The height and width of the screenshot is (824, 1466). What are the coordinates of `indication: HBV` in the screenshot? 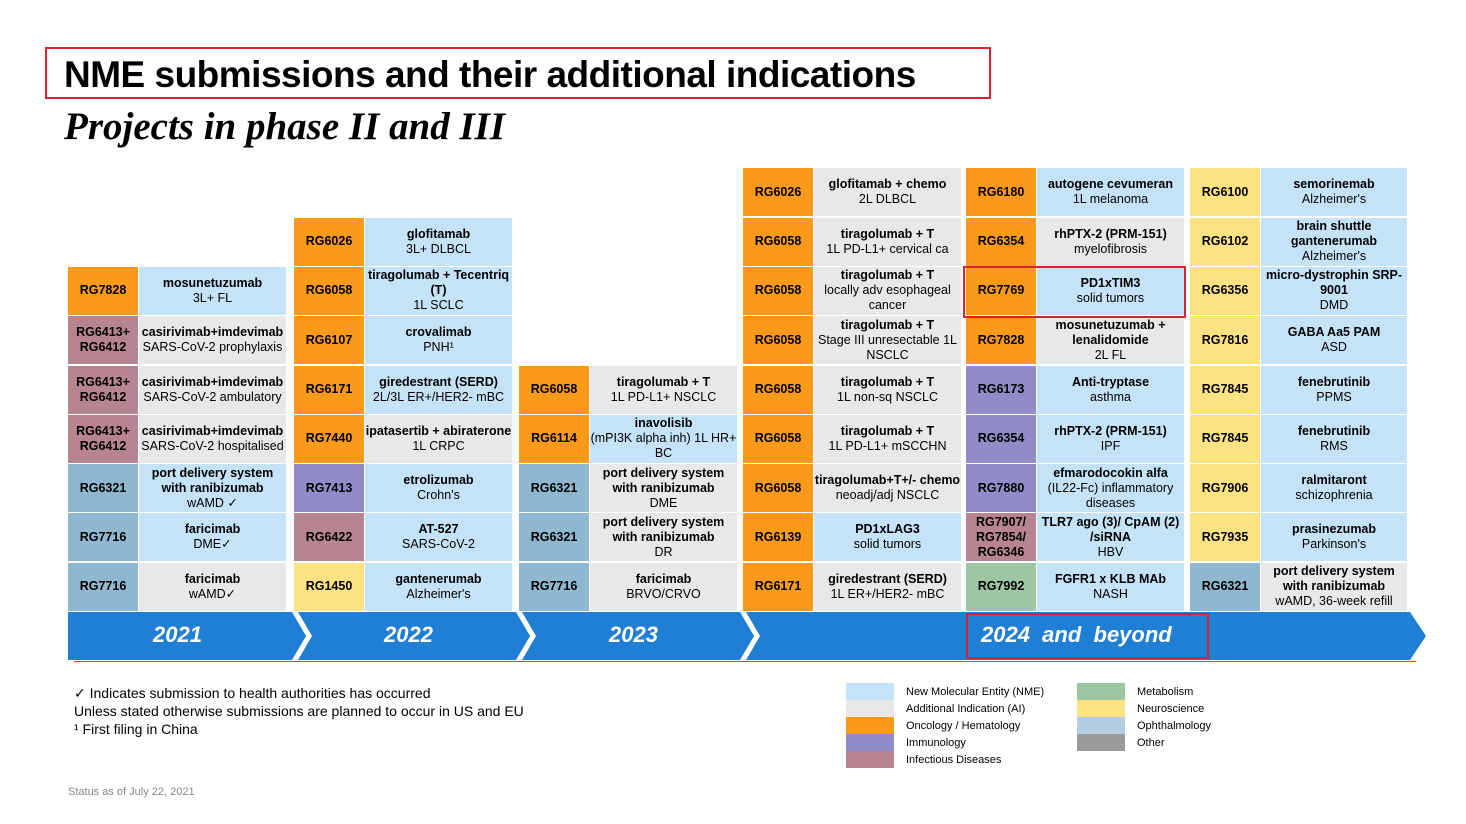 It's located at (1110, 551).